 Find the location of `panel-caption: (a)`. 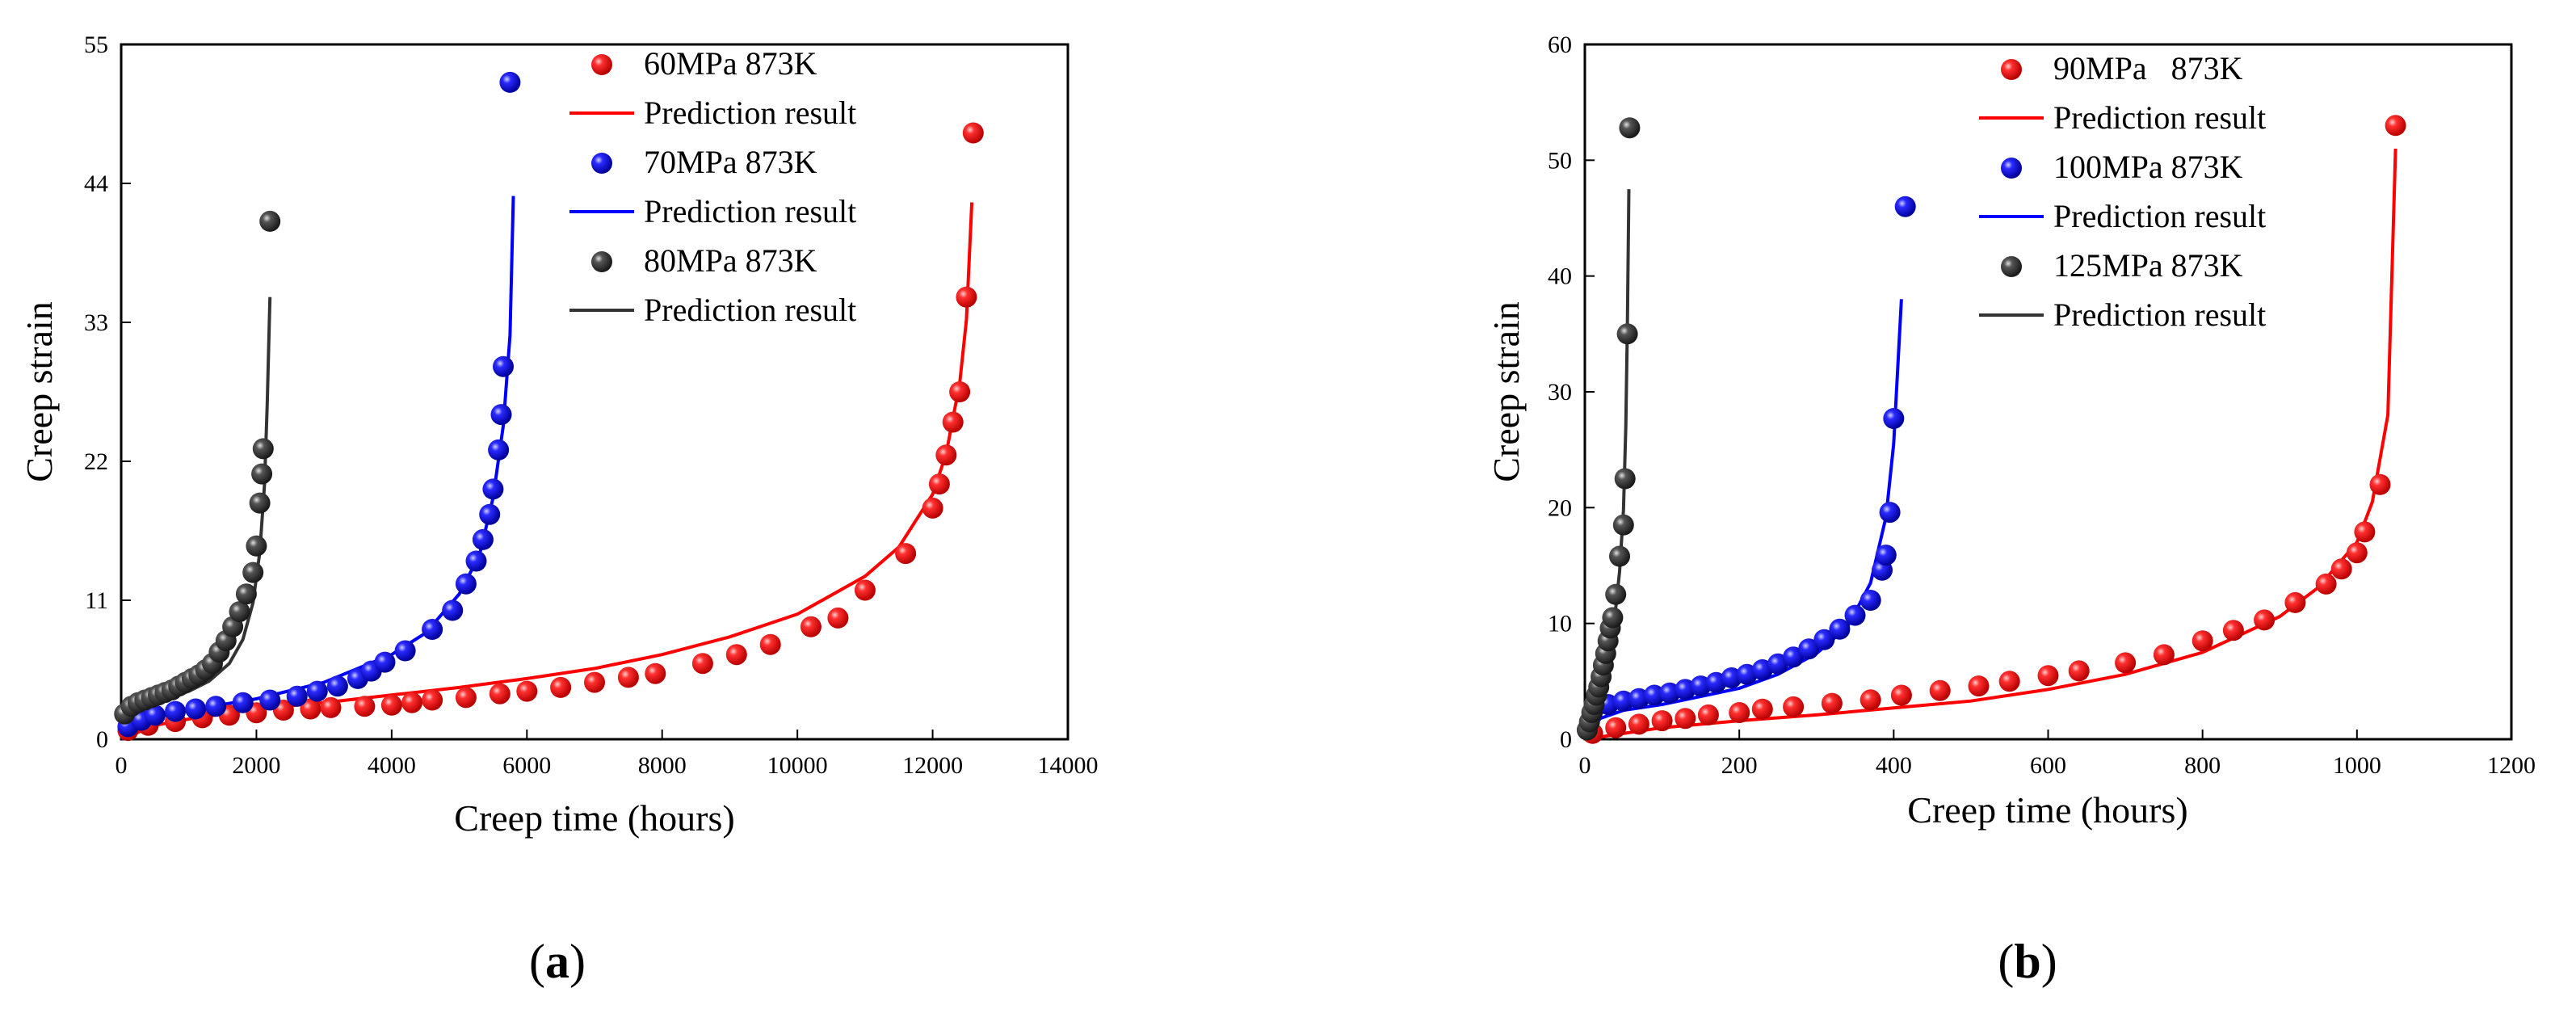

panel-caption: (a) is located at coordinates (557, 961).